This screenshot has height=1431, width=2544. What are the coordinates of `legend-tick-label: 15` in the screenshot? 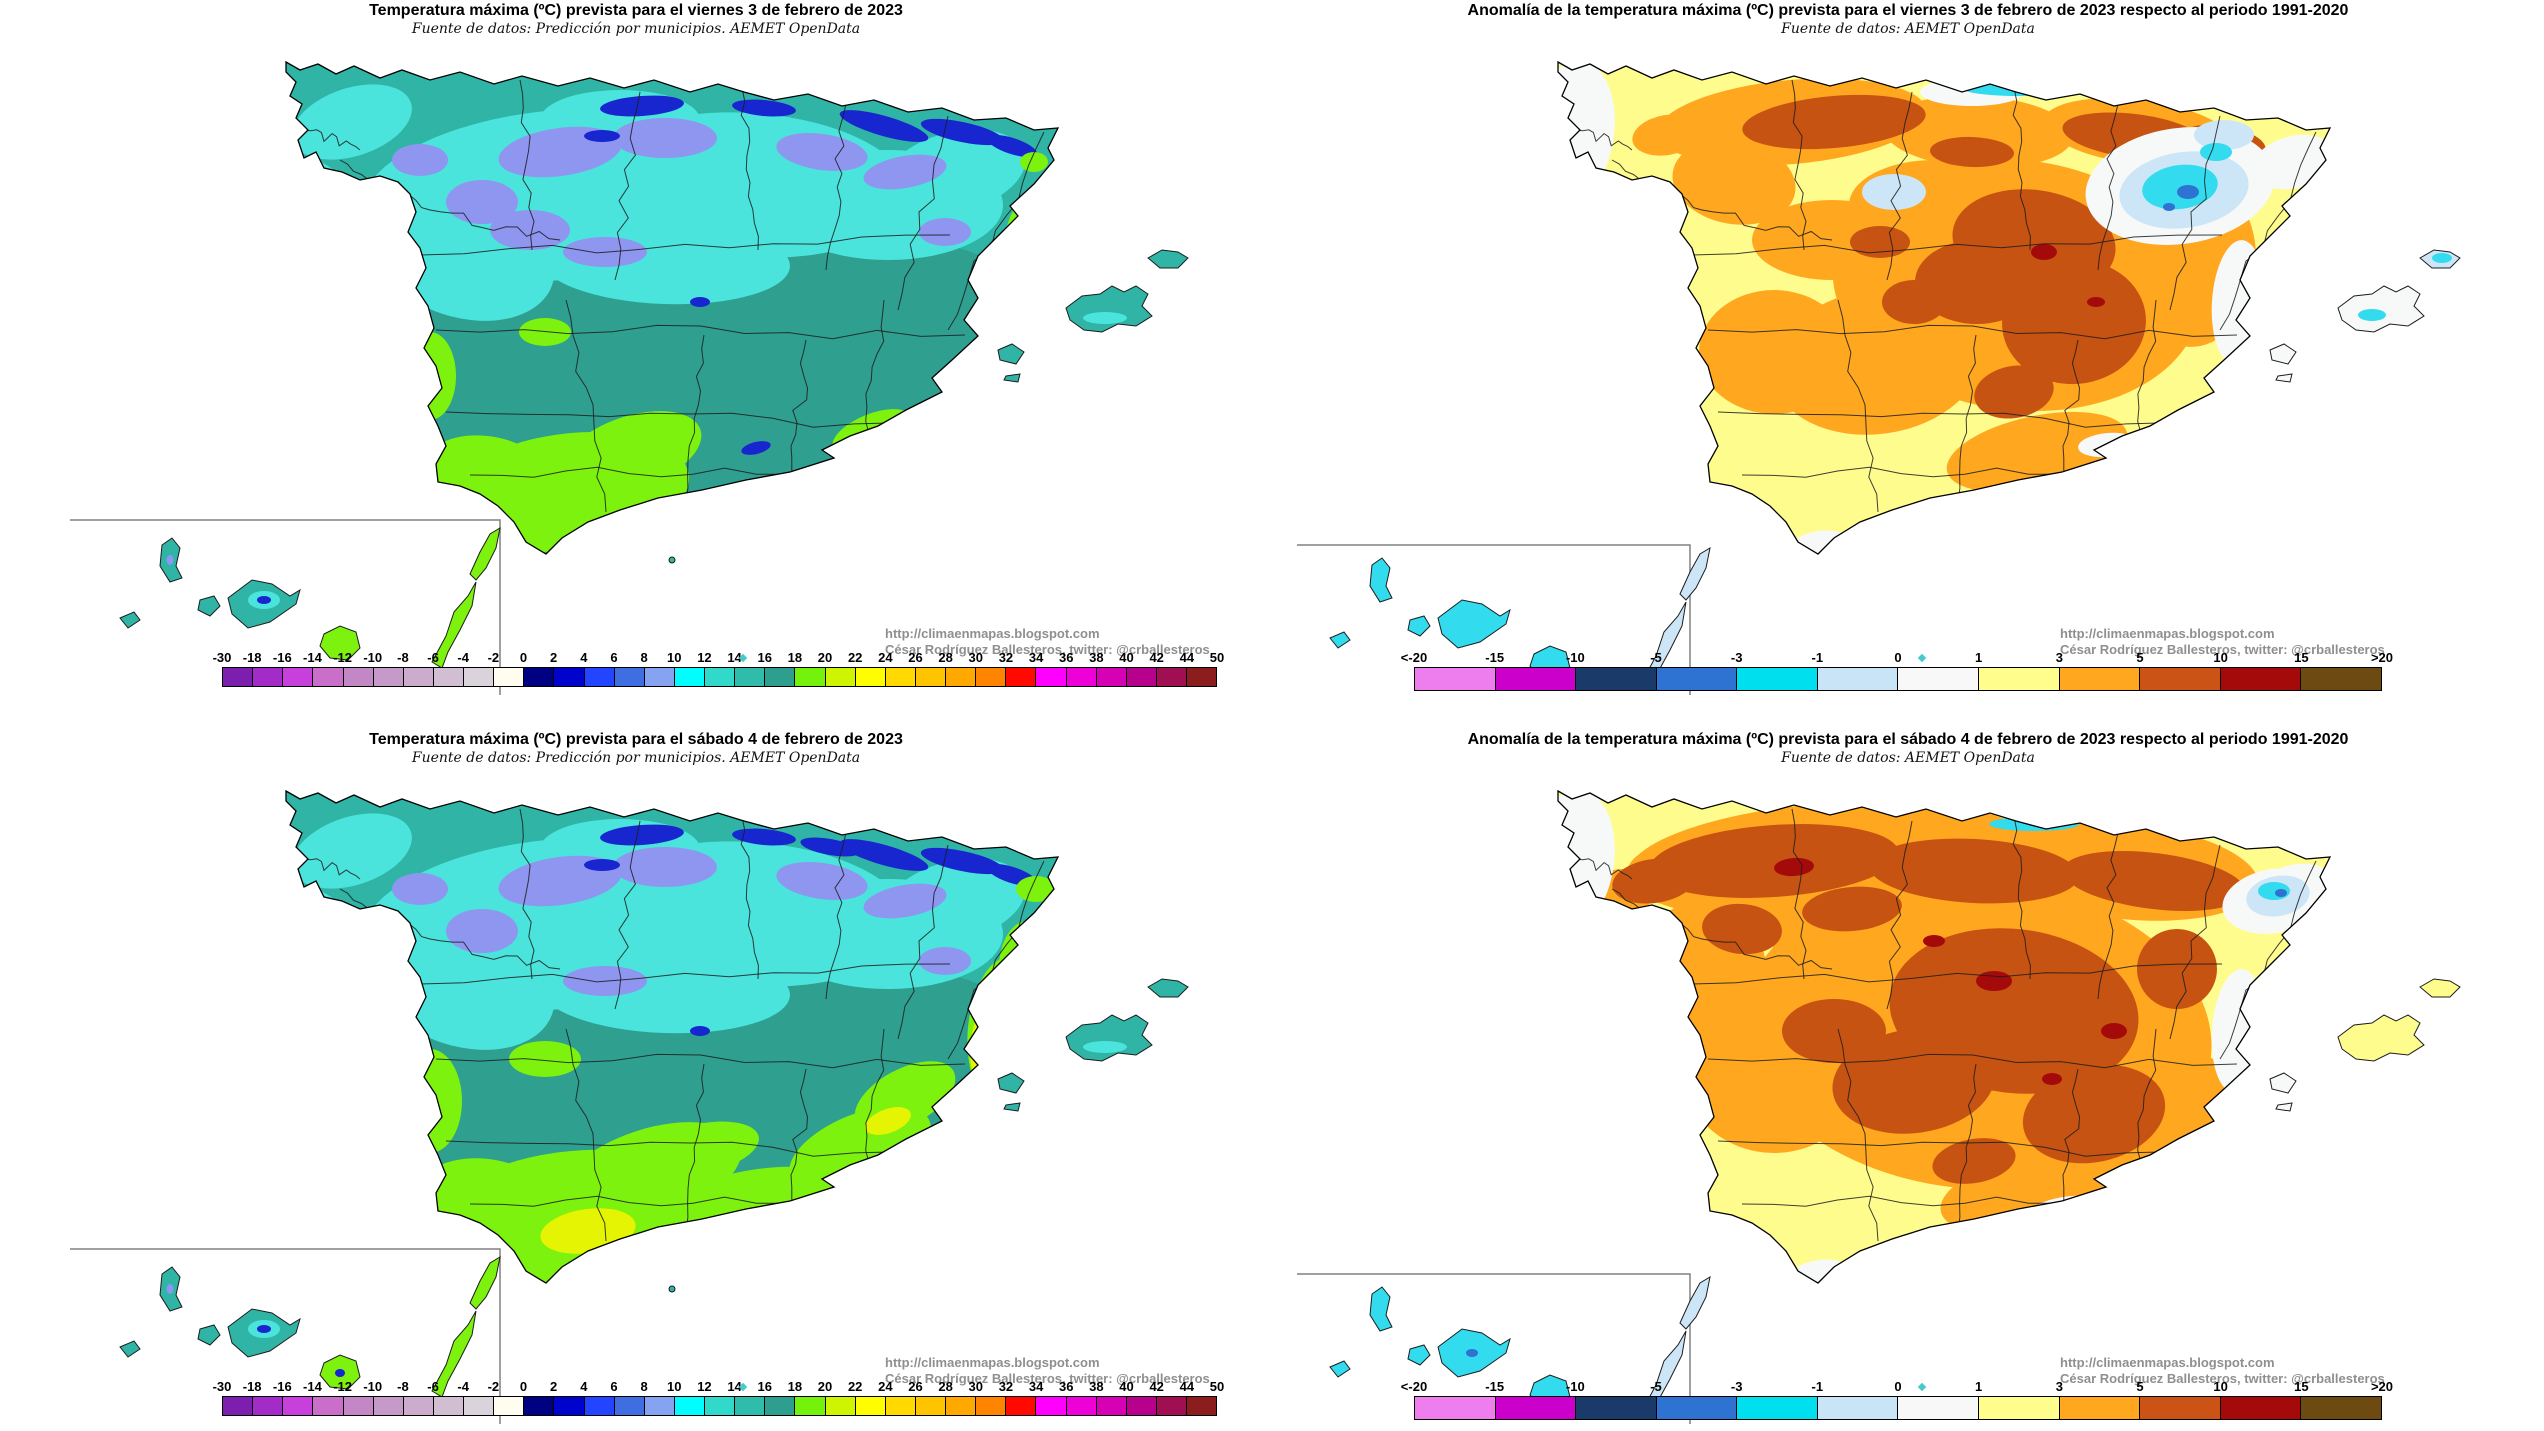 It's located at (2301, 1386).